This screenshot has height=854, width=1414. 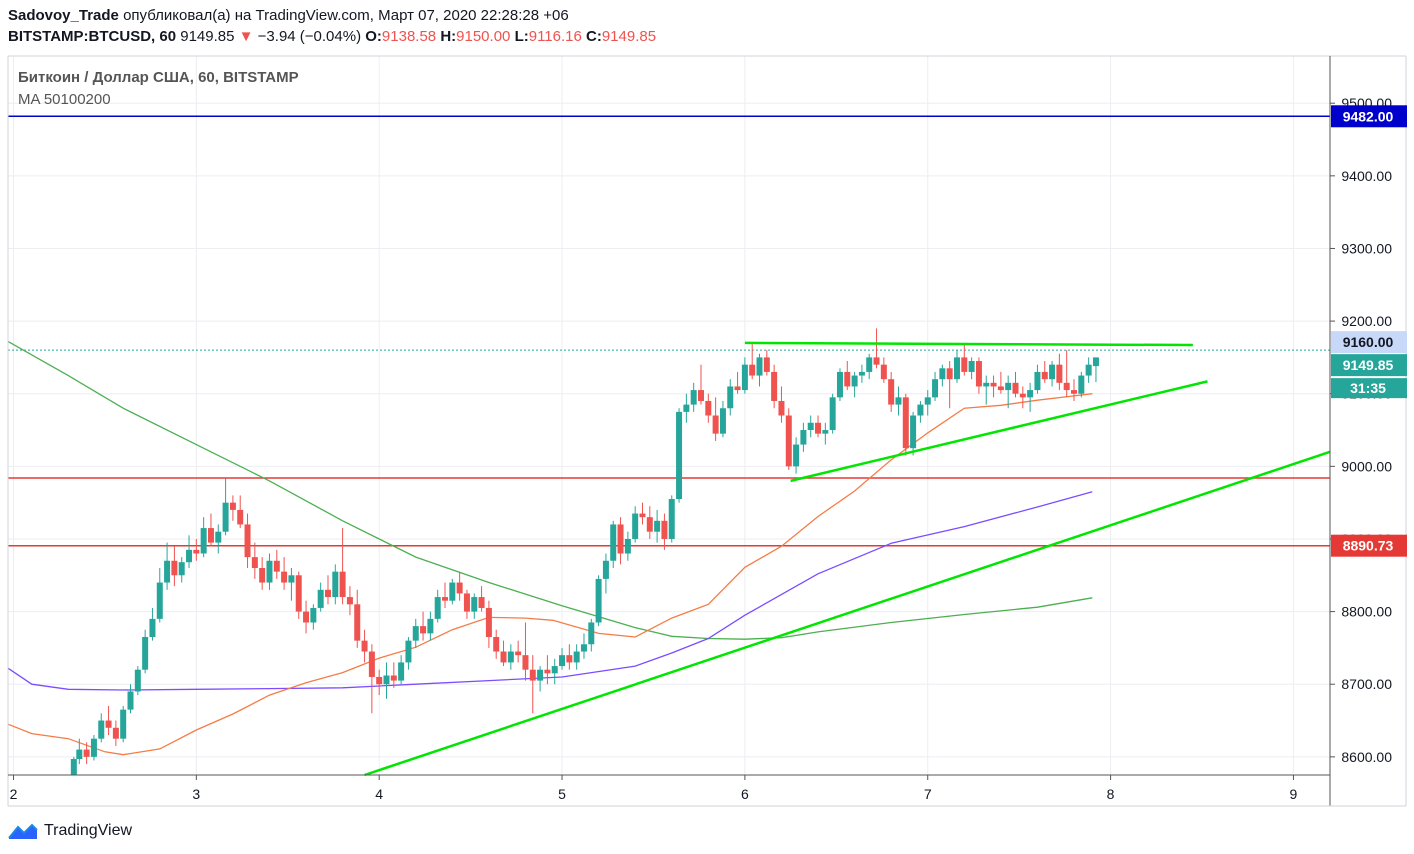 I want to click on price-tag-countdown-bg, so click(x=1369, y=388).